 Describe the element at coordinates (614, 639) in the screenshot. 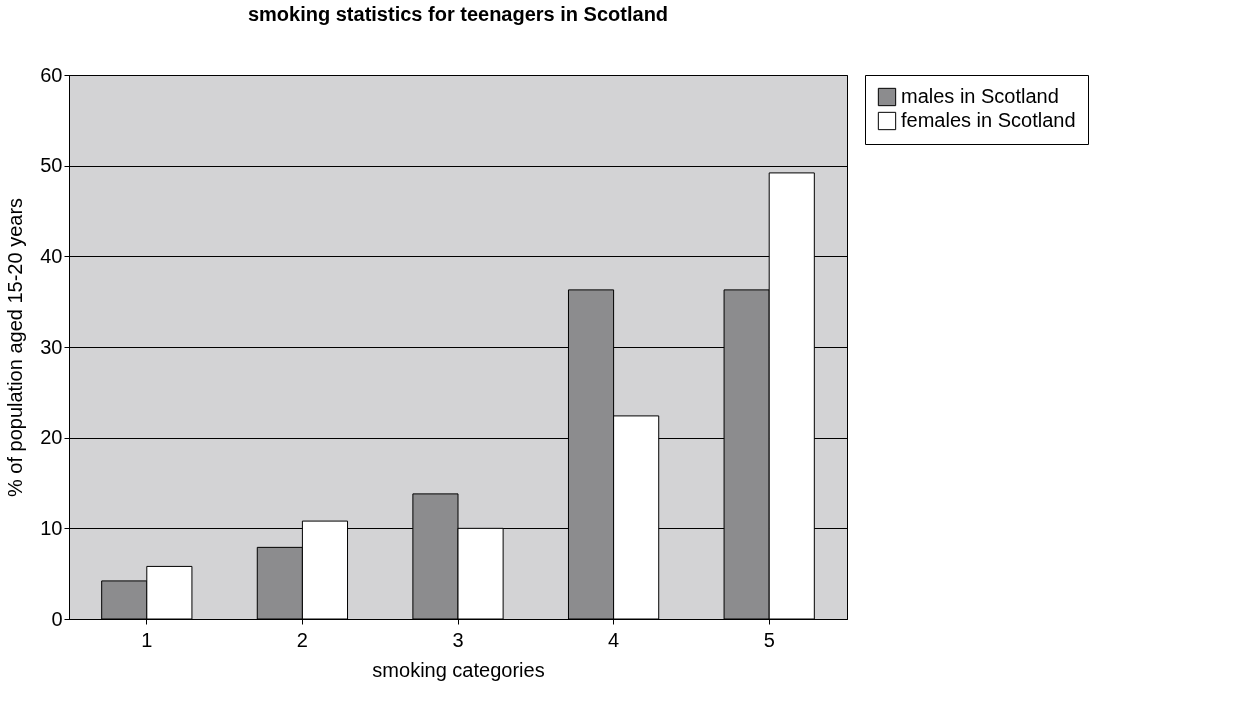

I see `x-tick-label: 4` at that location.